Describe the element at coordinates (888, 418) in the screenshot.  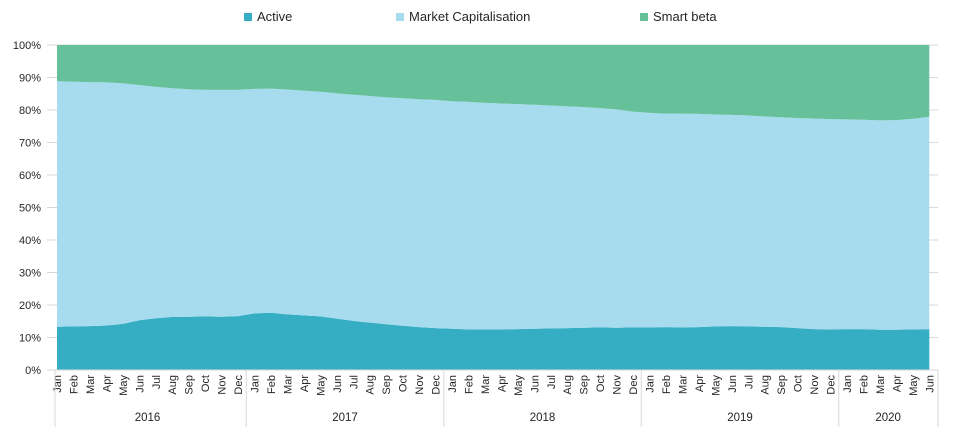
I see `svg-text: 2020` at that location.